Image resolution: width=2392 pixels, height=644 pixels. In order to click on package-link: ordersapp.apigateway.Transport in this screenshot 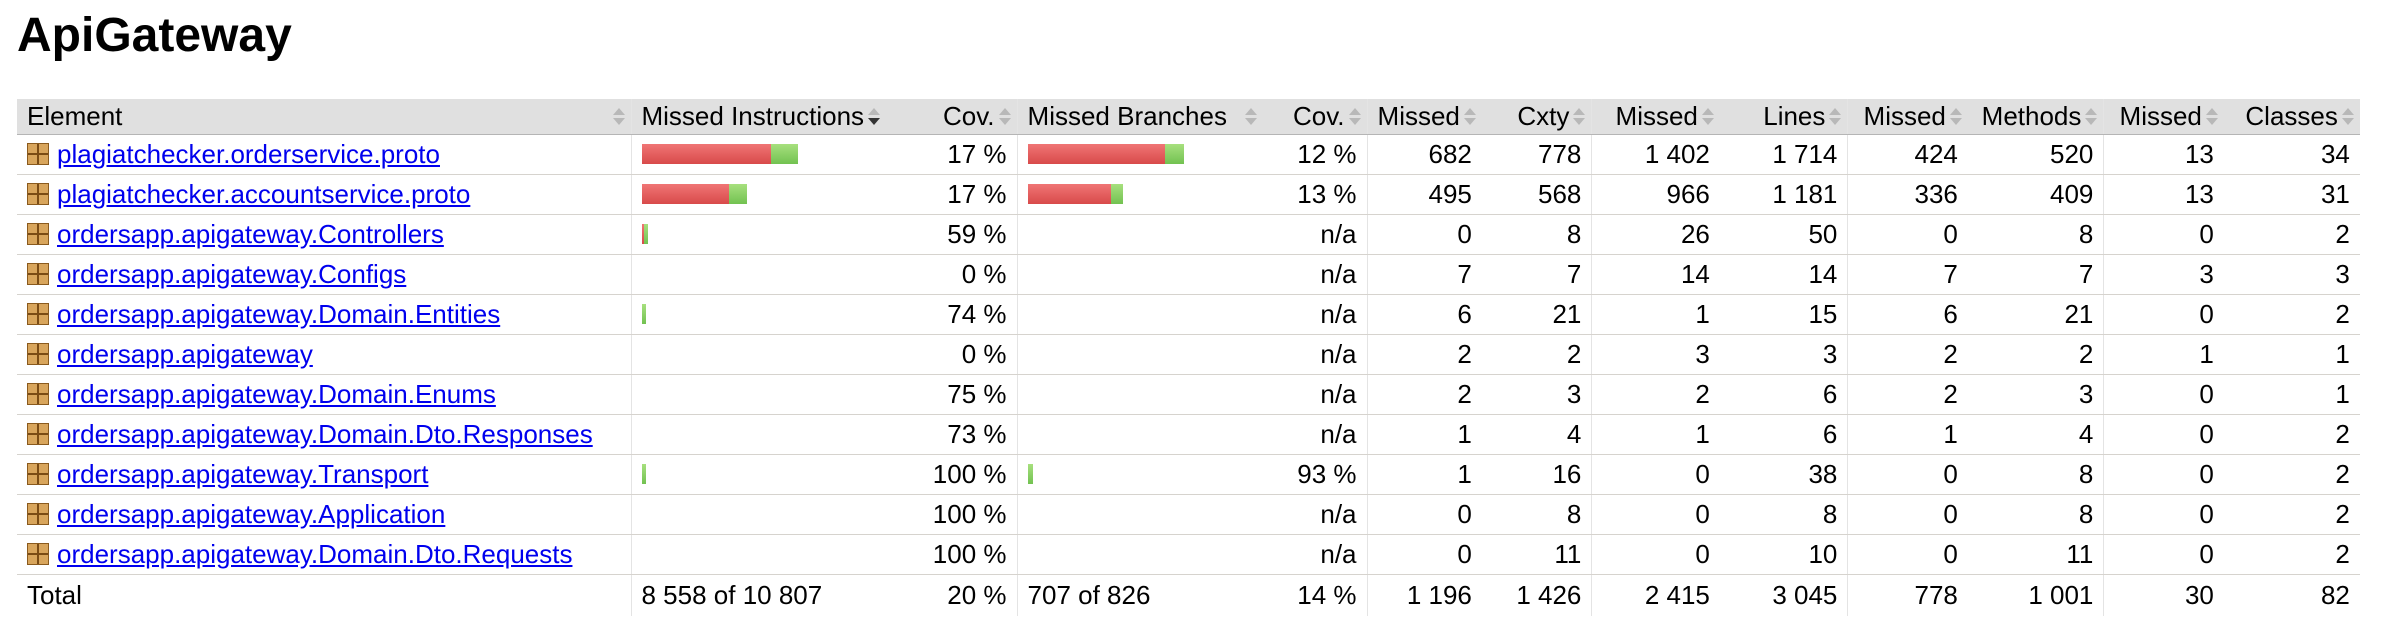, I will do `click(243, 473)`.